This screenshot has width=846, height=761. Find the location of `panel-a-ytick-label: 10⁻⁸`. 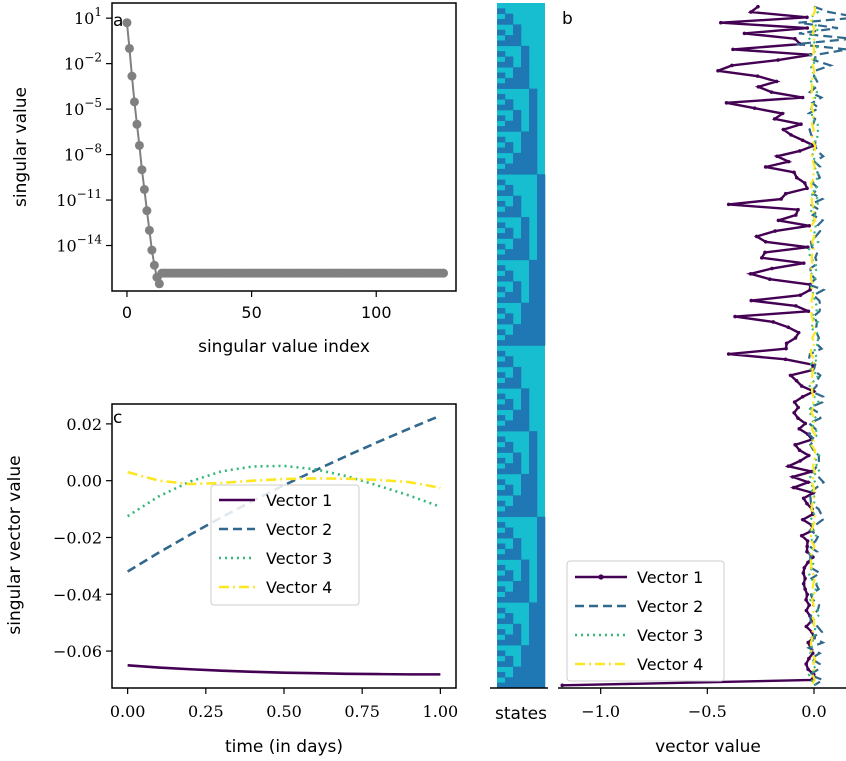

panel-a-ytick-label: 10⁻⁸ is located at coordinates (83, 153).